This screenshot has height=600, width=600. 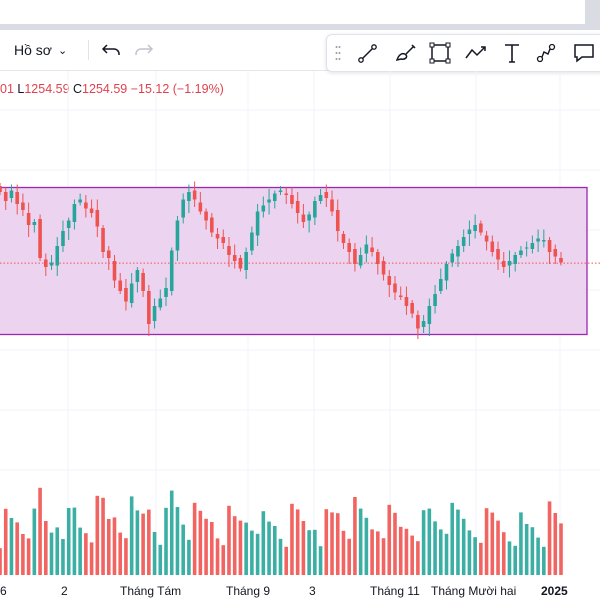 I want to click on x-label-7: Tháng Mười hai, so click(x=473, y=591).